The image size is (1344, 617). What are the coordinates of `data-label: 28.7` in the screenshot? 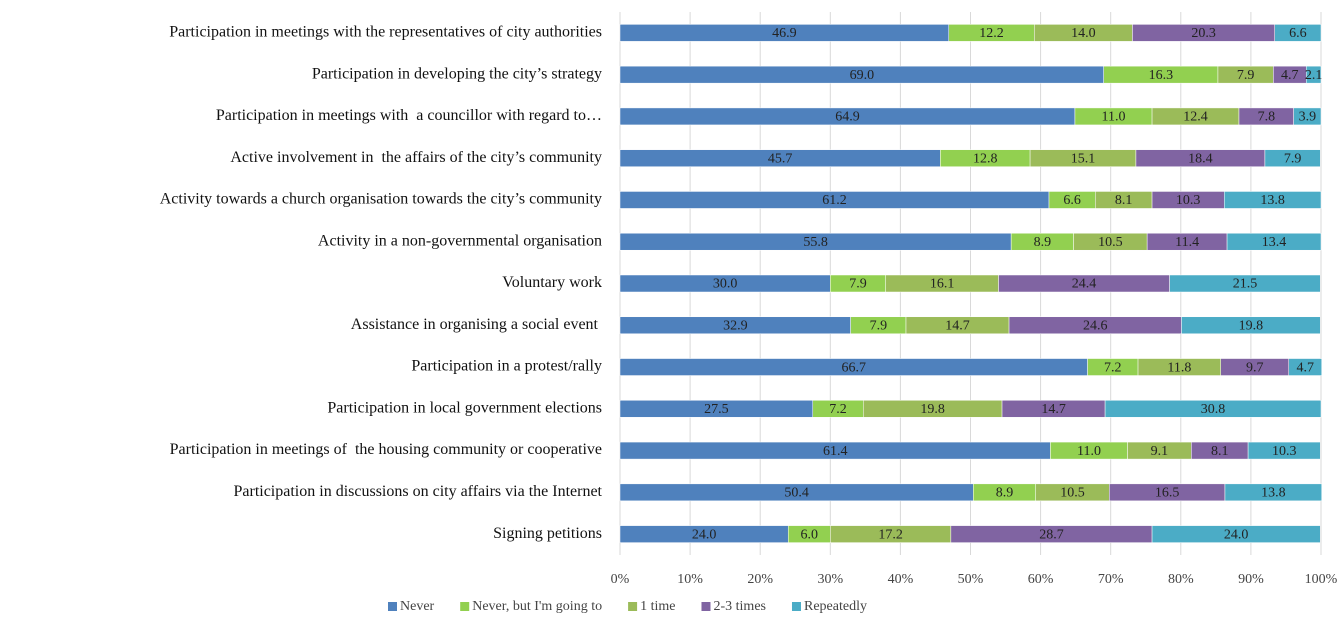 It's located at (1051, 534).